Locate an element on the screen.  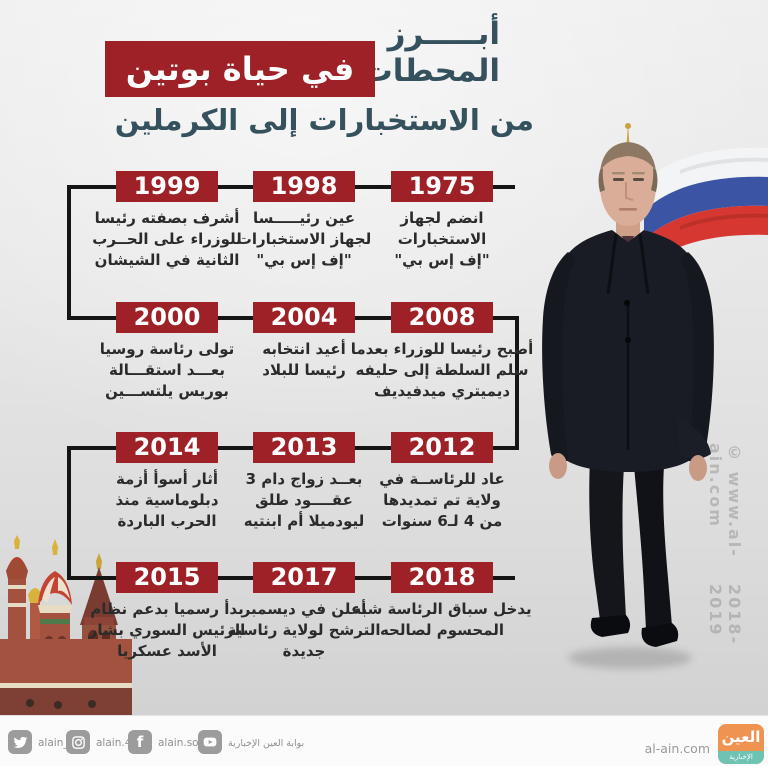
year-badge: 2017 is located at coordinates (304, 577).